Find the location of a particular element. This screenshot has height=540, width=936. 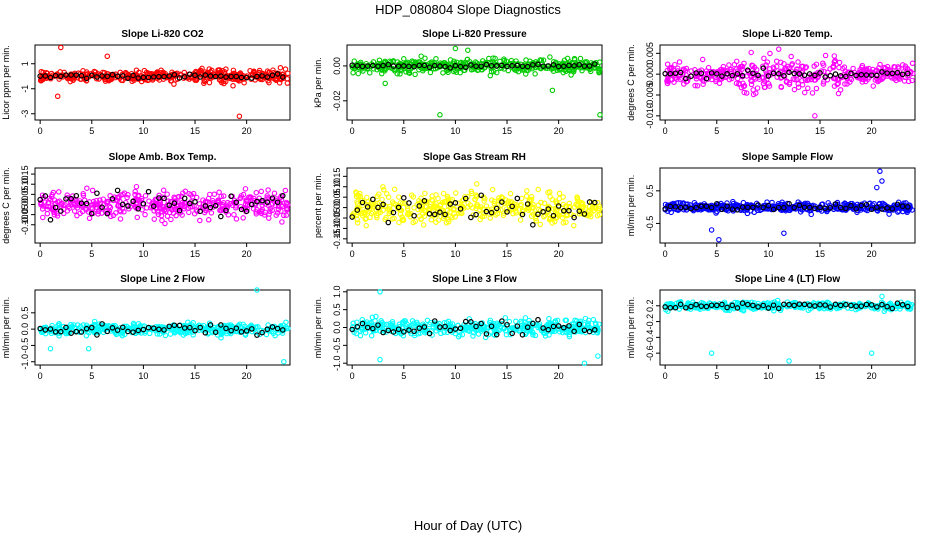

x-tick-label: 20 is located at coordinates (559, 254).